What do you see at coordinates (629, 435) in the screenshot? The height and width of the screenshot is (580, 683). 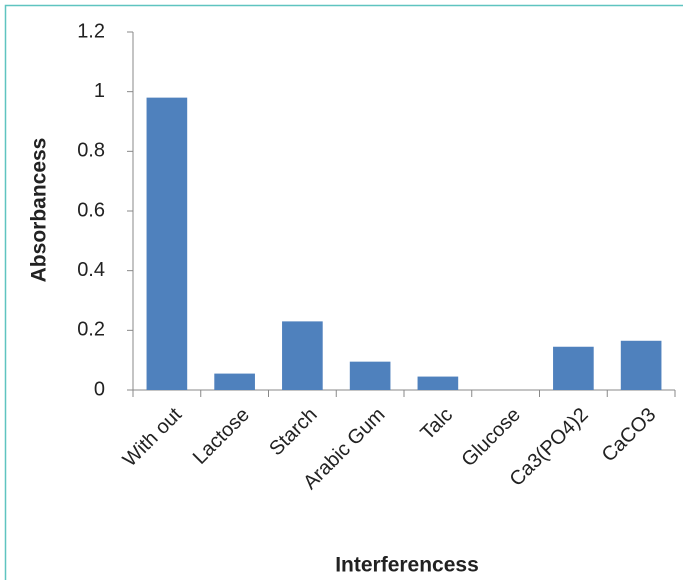 I see `x-tick-label: CaCO3` at bounding box center [629, 435].